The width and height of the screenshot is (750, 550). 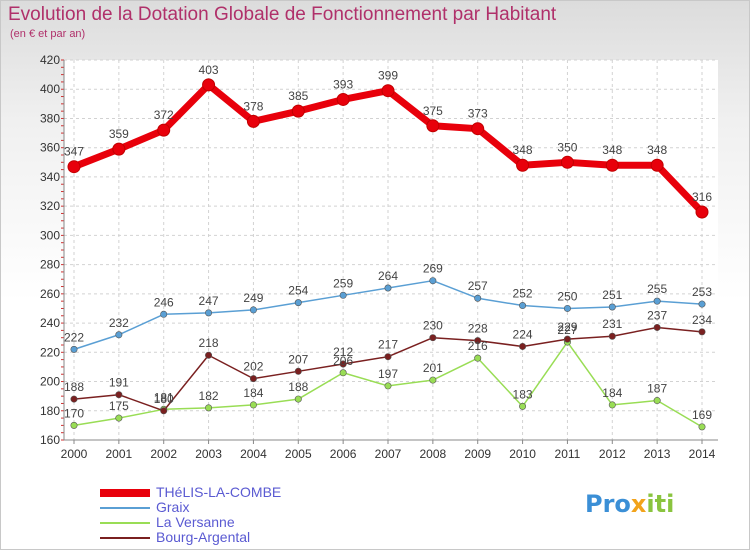 What do you see at coordinates (195, 522) in the screenshot?
I see `legend-label-la-versanne: La Versanne` at bounding box center [195, 522].